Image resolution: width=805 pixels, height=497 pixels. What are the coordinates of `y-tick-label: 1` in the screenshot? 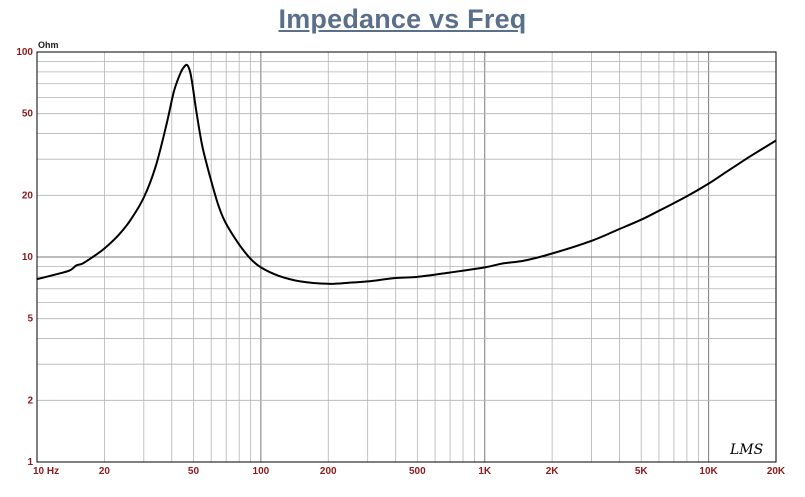 It's located at (30, 462).